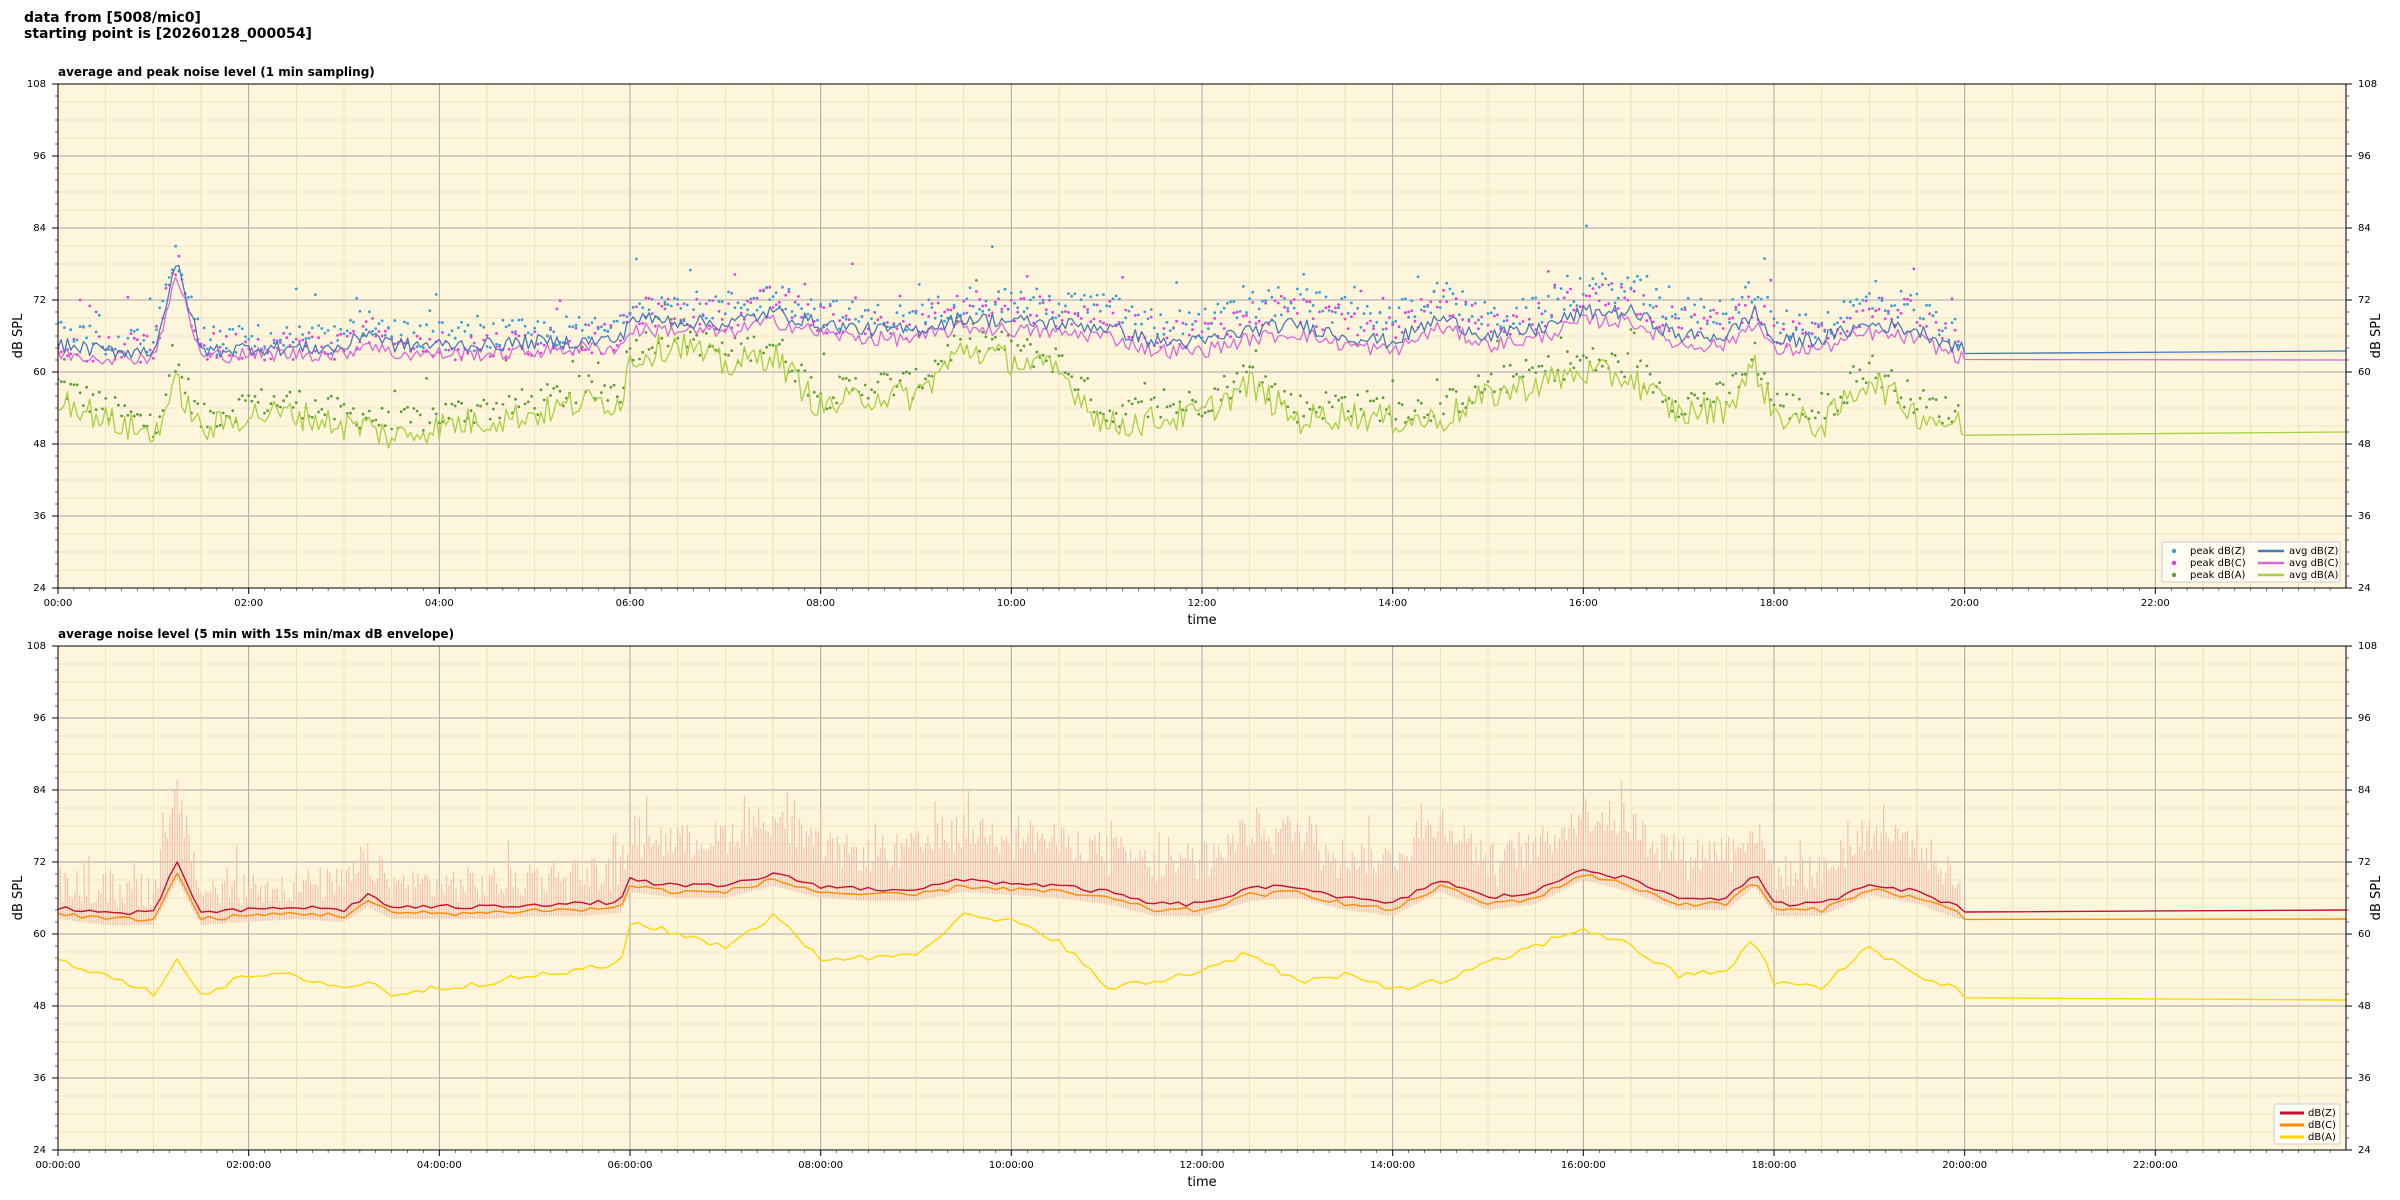  I want to click on y-tick-label-right: 72, so click(2364, 300).